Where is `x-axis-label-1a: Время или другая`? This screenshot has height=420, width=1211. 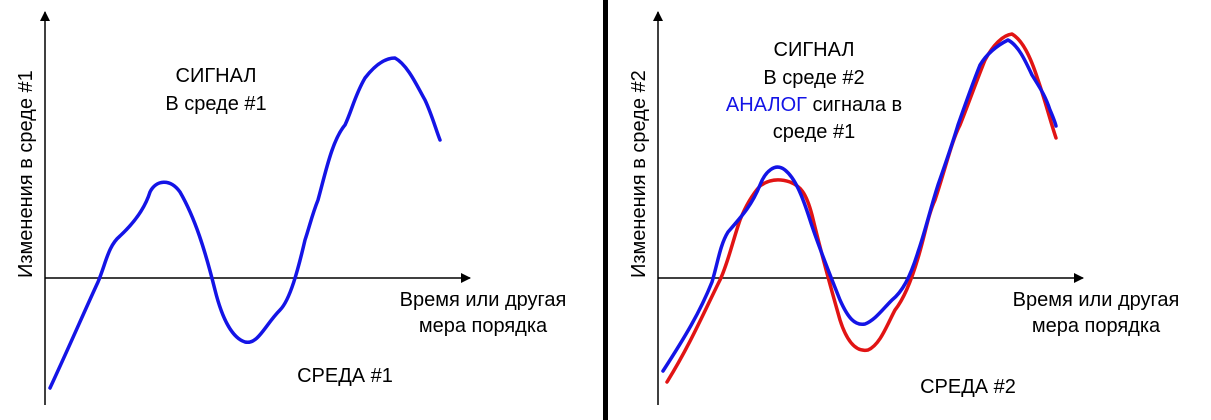 x-axis-label-1a: Время или другая is located at coordinates (483, 300).